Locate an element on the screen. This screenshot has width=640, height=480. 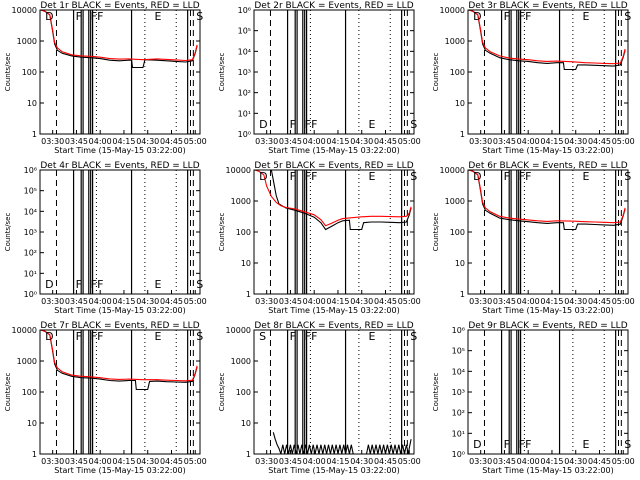
panel-title: Det 3r BLACK = Events, RED = LLD is located at coordinates (547, 6).